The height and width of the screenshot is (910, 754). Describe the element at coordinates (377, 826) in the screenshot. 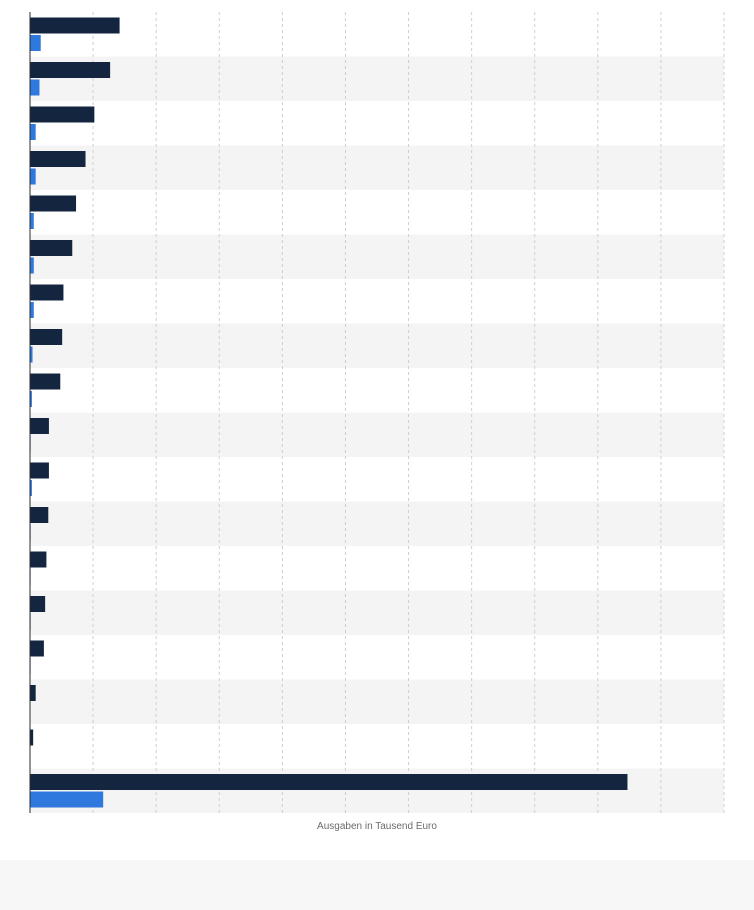

I see `x-axis-title: Ausgaben in Tausend Euro` at that location.